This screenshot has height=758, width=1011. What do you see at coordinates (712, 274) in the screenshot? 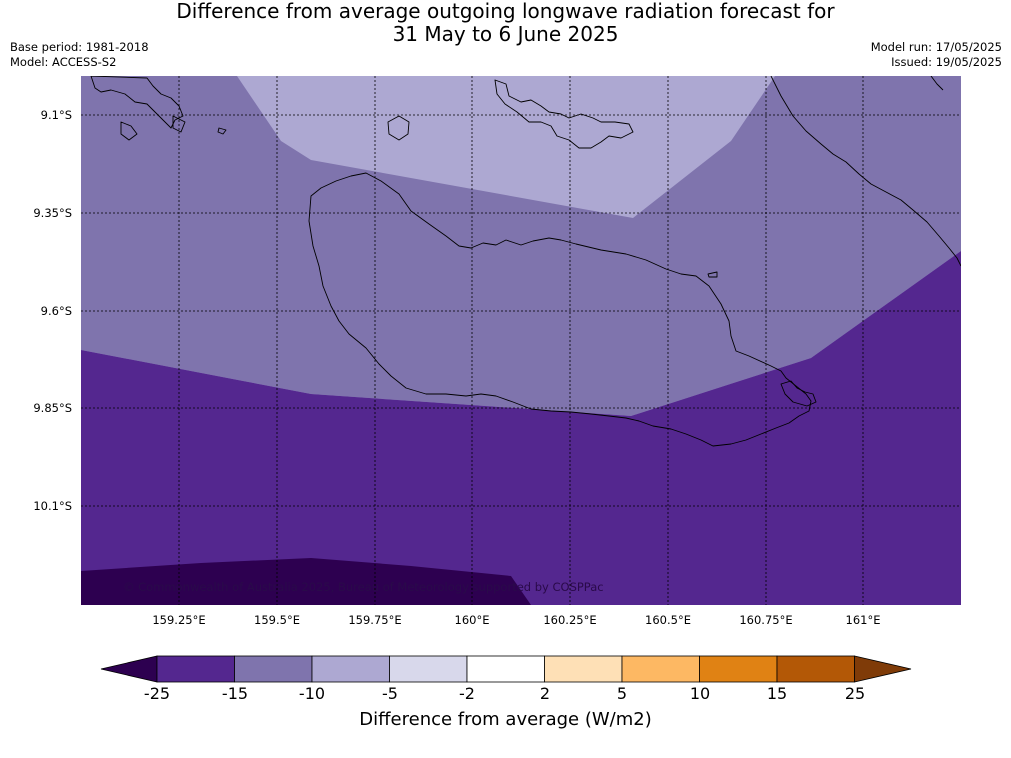
I see `coastline-islet` at bounding box center [712, 274].